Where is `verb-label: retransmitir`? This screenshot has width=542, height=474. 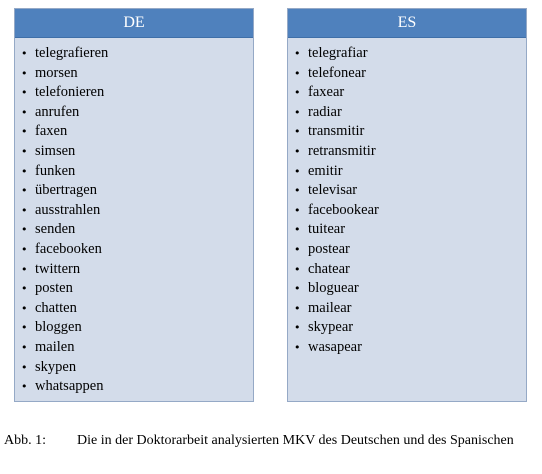 verb-label: retransmitir is located at coordinates (342, 150).